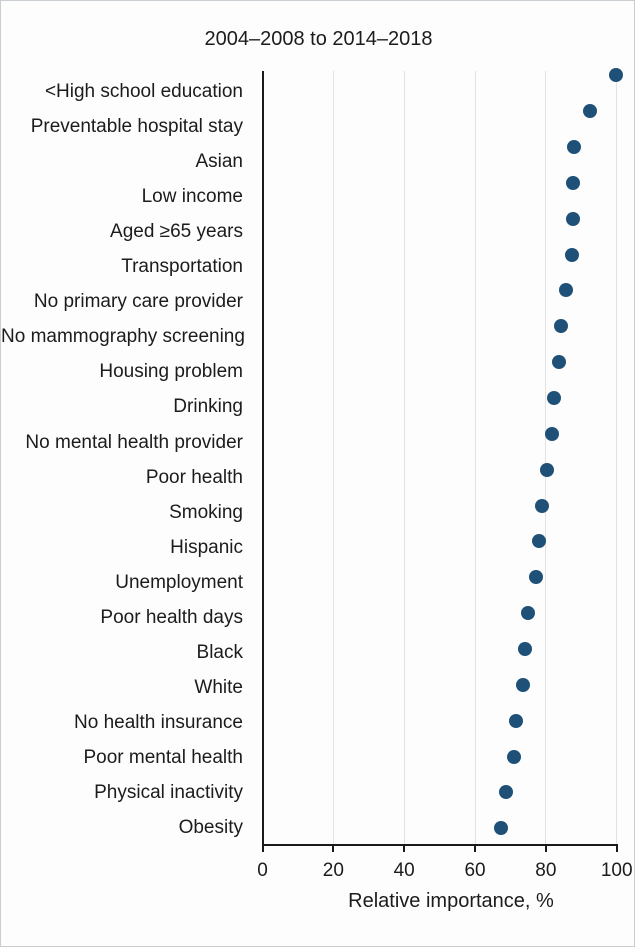 The image size is (635, 948). What do you see at coordinates (546, 870) in the screenshot?
I see `x-tick-label: 80` at bounding box center [546, 870].